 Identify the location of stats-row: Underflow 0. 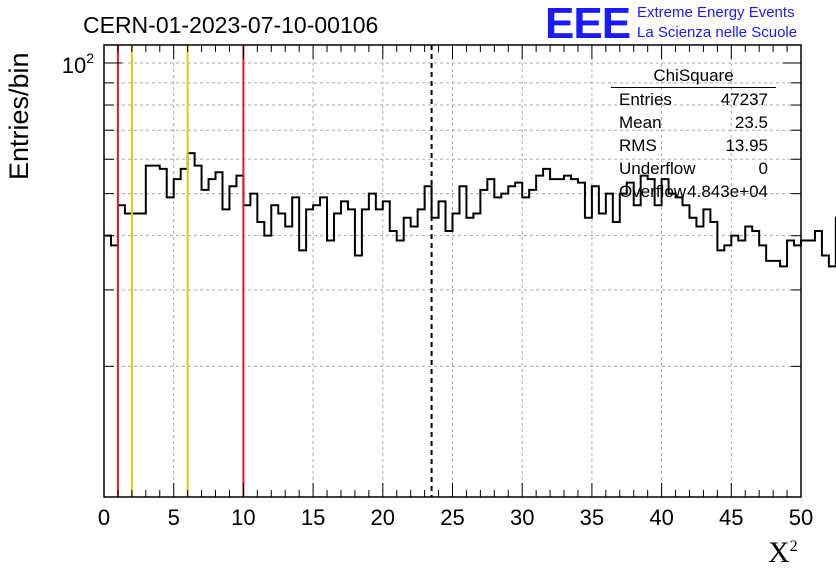
(693, 170).